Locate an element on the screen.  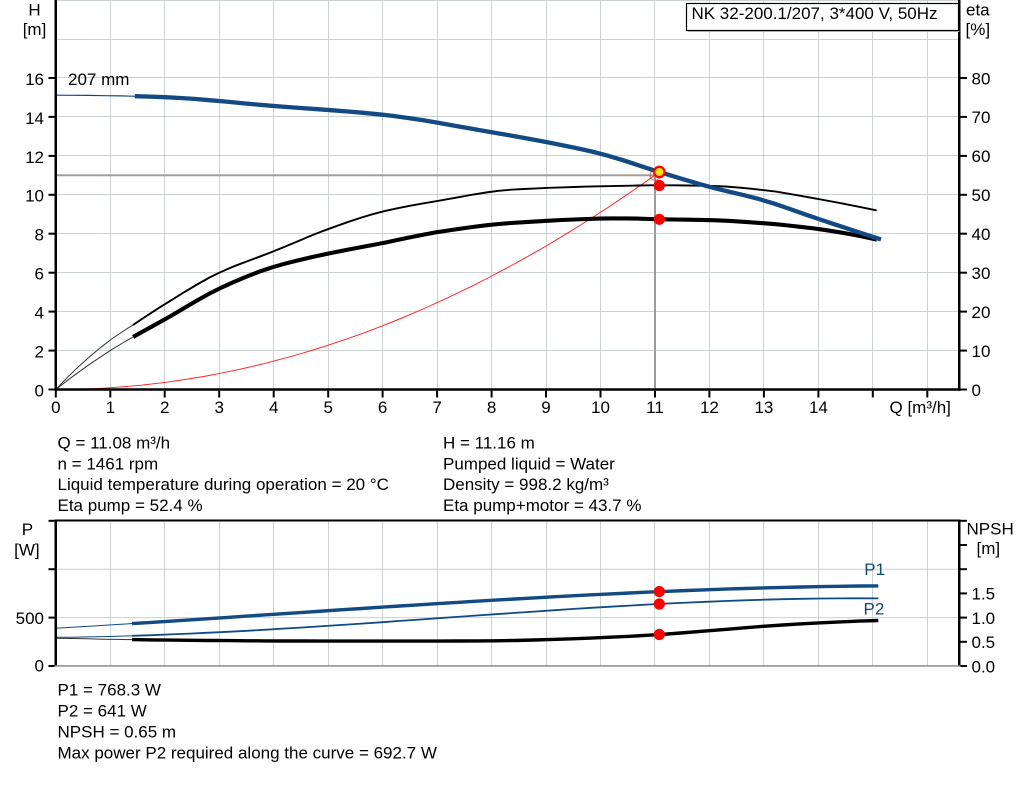
svg-text: 16 is located at coordinates (34, 79).